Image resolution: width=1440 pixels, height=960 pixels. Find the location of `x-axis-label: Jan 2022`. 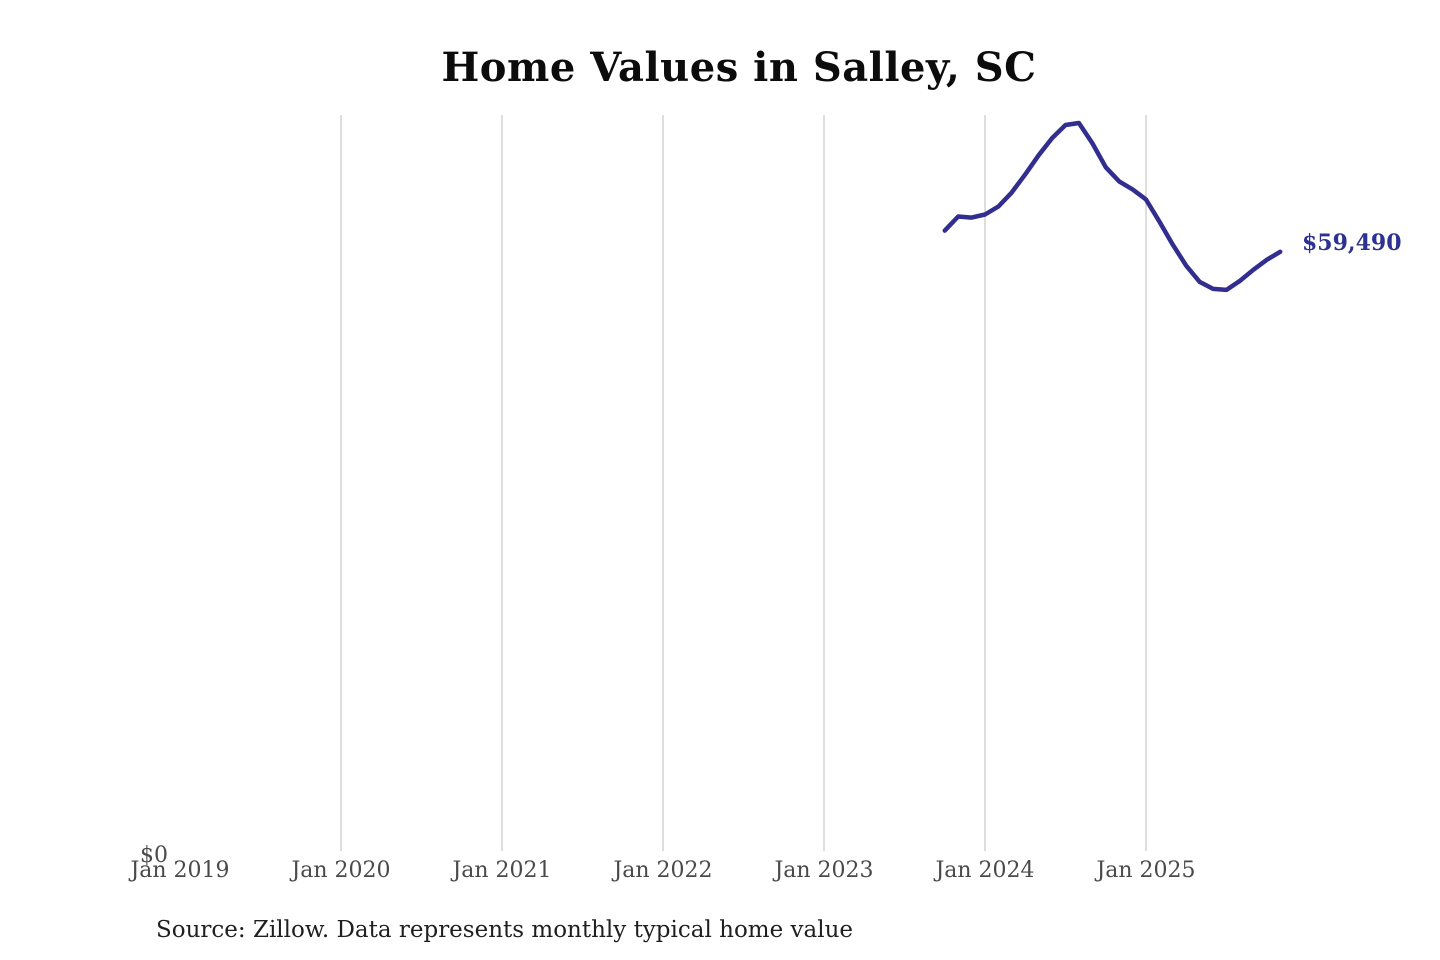

x-axis-label: Jan 2022 is located at coordinates (663, 870).